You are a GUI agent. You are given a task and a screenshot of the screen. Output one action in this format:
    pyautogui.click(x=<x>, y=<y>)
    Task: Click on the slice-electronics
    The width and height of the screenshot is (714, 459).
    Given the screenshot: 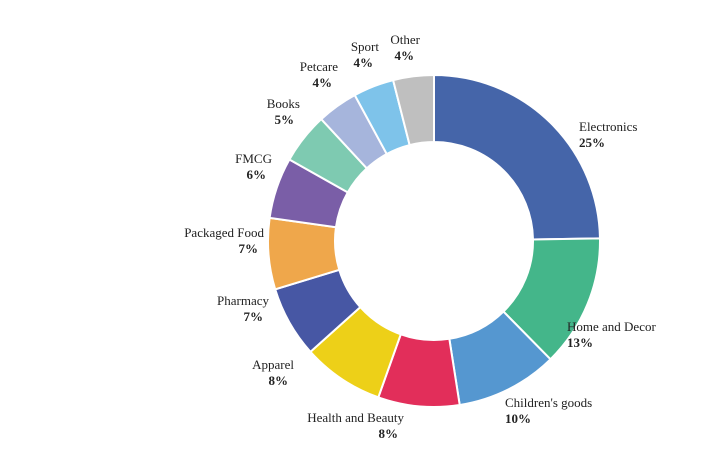 What is the action you would take?
    pyautogui.click(x=517, y=157)
    